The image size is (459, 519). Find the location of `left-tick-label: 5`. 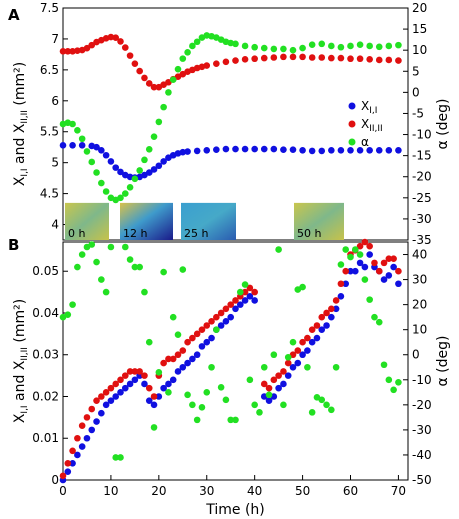

left-tick-label: 5 is located at coordinates (55, 163).